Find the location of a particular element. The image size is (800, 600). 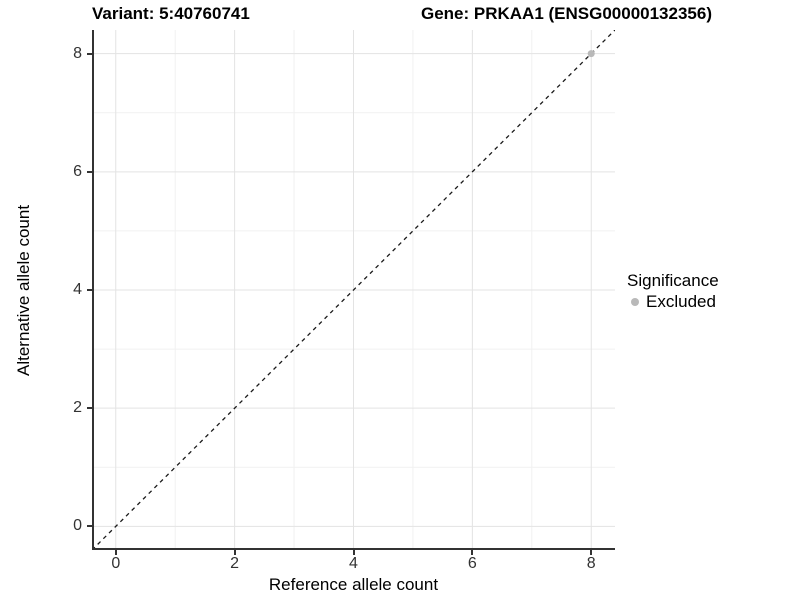

excluded-point-icon is located at coordinates (635, 301).